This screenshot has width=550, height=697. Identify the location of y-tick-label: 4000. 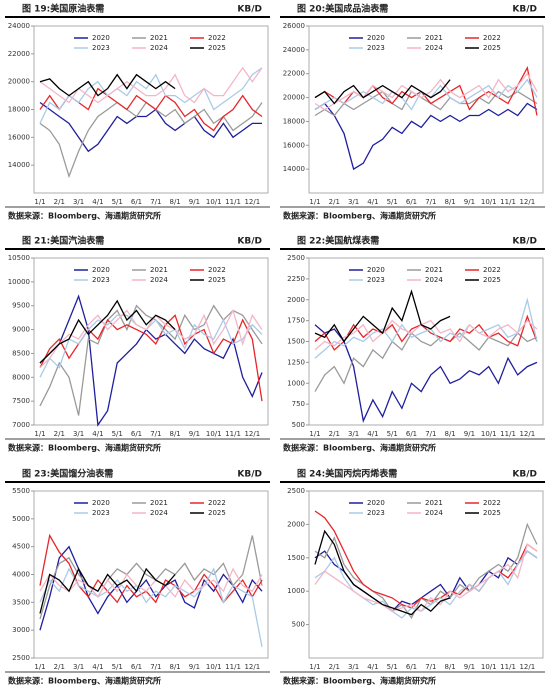
(21, 575).